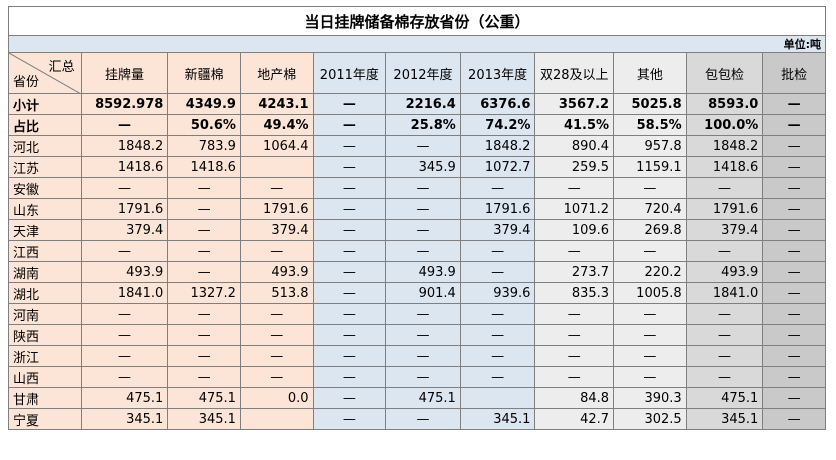  Describe the element at coordinates (423, 125) in the screenshot. I see `table-cell: 25.8%` at that location.